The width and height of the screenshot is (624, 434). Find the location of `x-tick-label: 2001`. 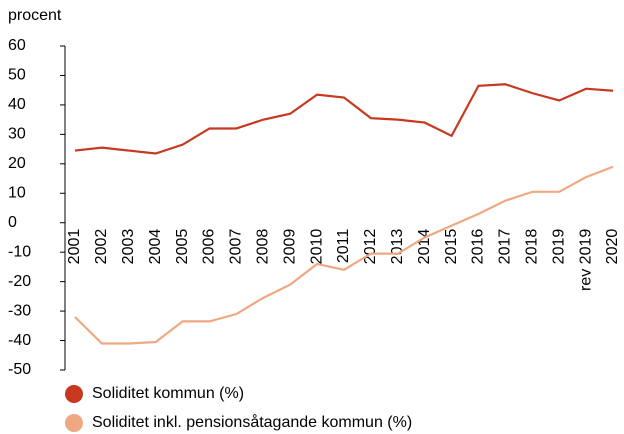

x-tick-label: 2001 is located at coordinates (74, 247).